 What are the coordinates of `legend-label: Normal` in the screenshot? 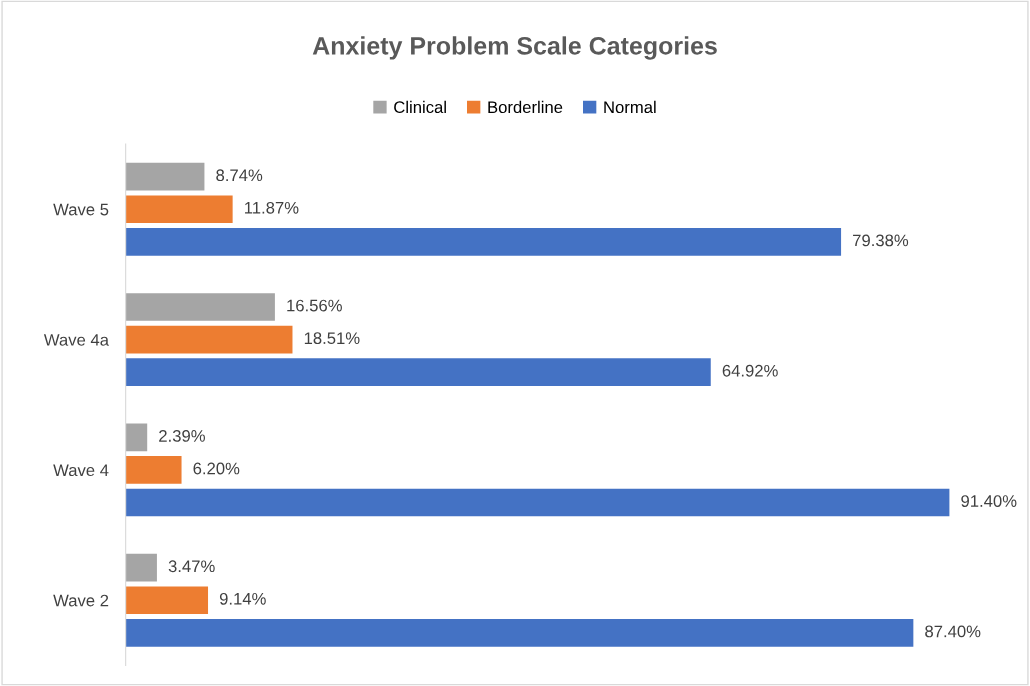 It's located at (630, 107).